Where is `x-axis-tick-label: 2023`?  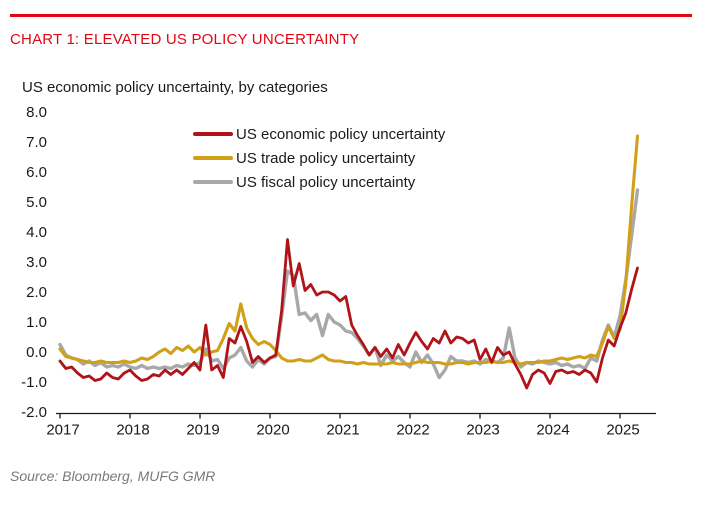 x-axis-tick-label: 2023 is located at coordinates (482, 430).